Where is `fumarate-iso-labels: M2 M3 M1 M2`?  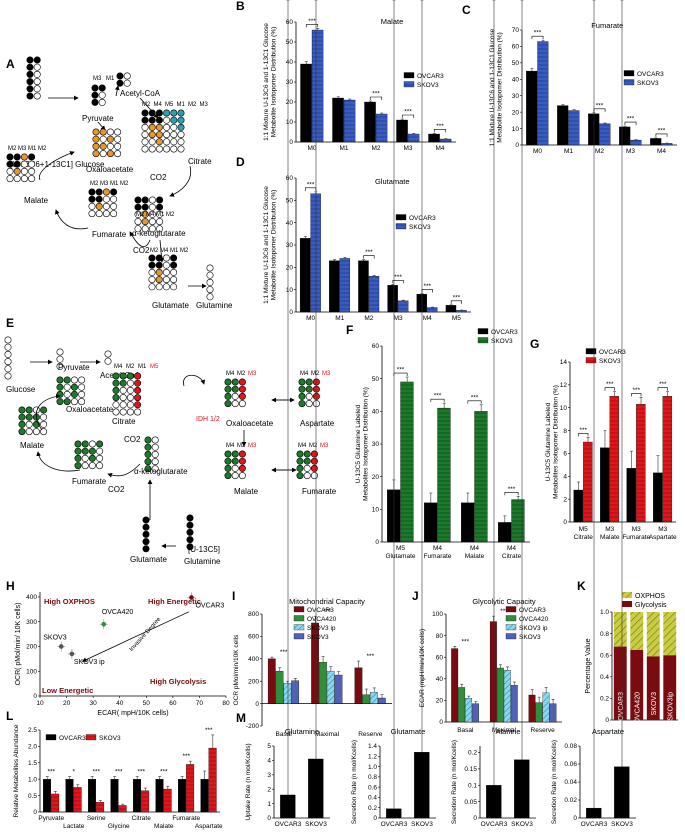 fumarate-iso-labels: M2 M3 M1 M2 is located at coordinates (109, 184).